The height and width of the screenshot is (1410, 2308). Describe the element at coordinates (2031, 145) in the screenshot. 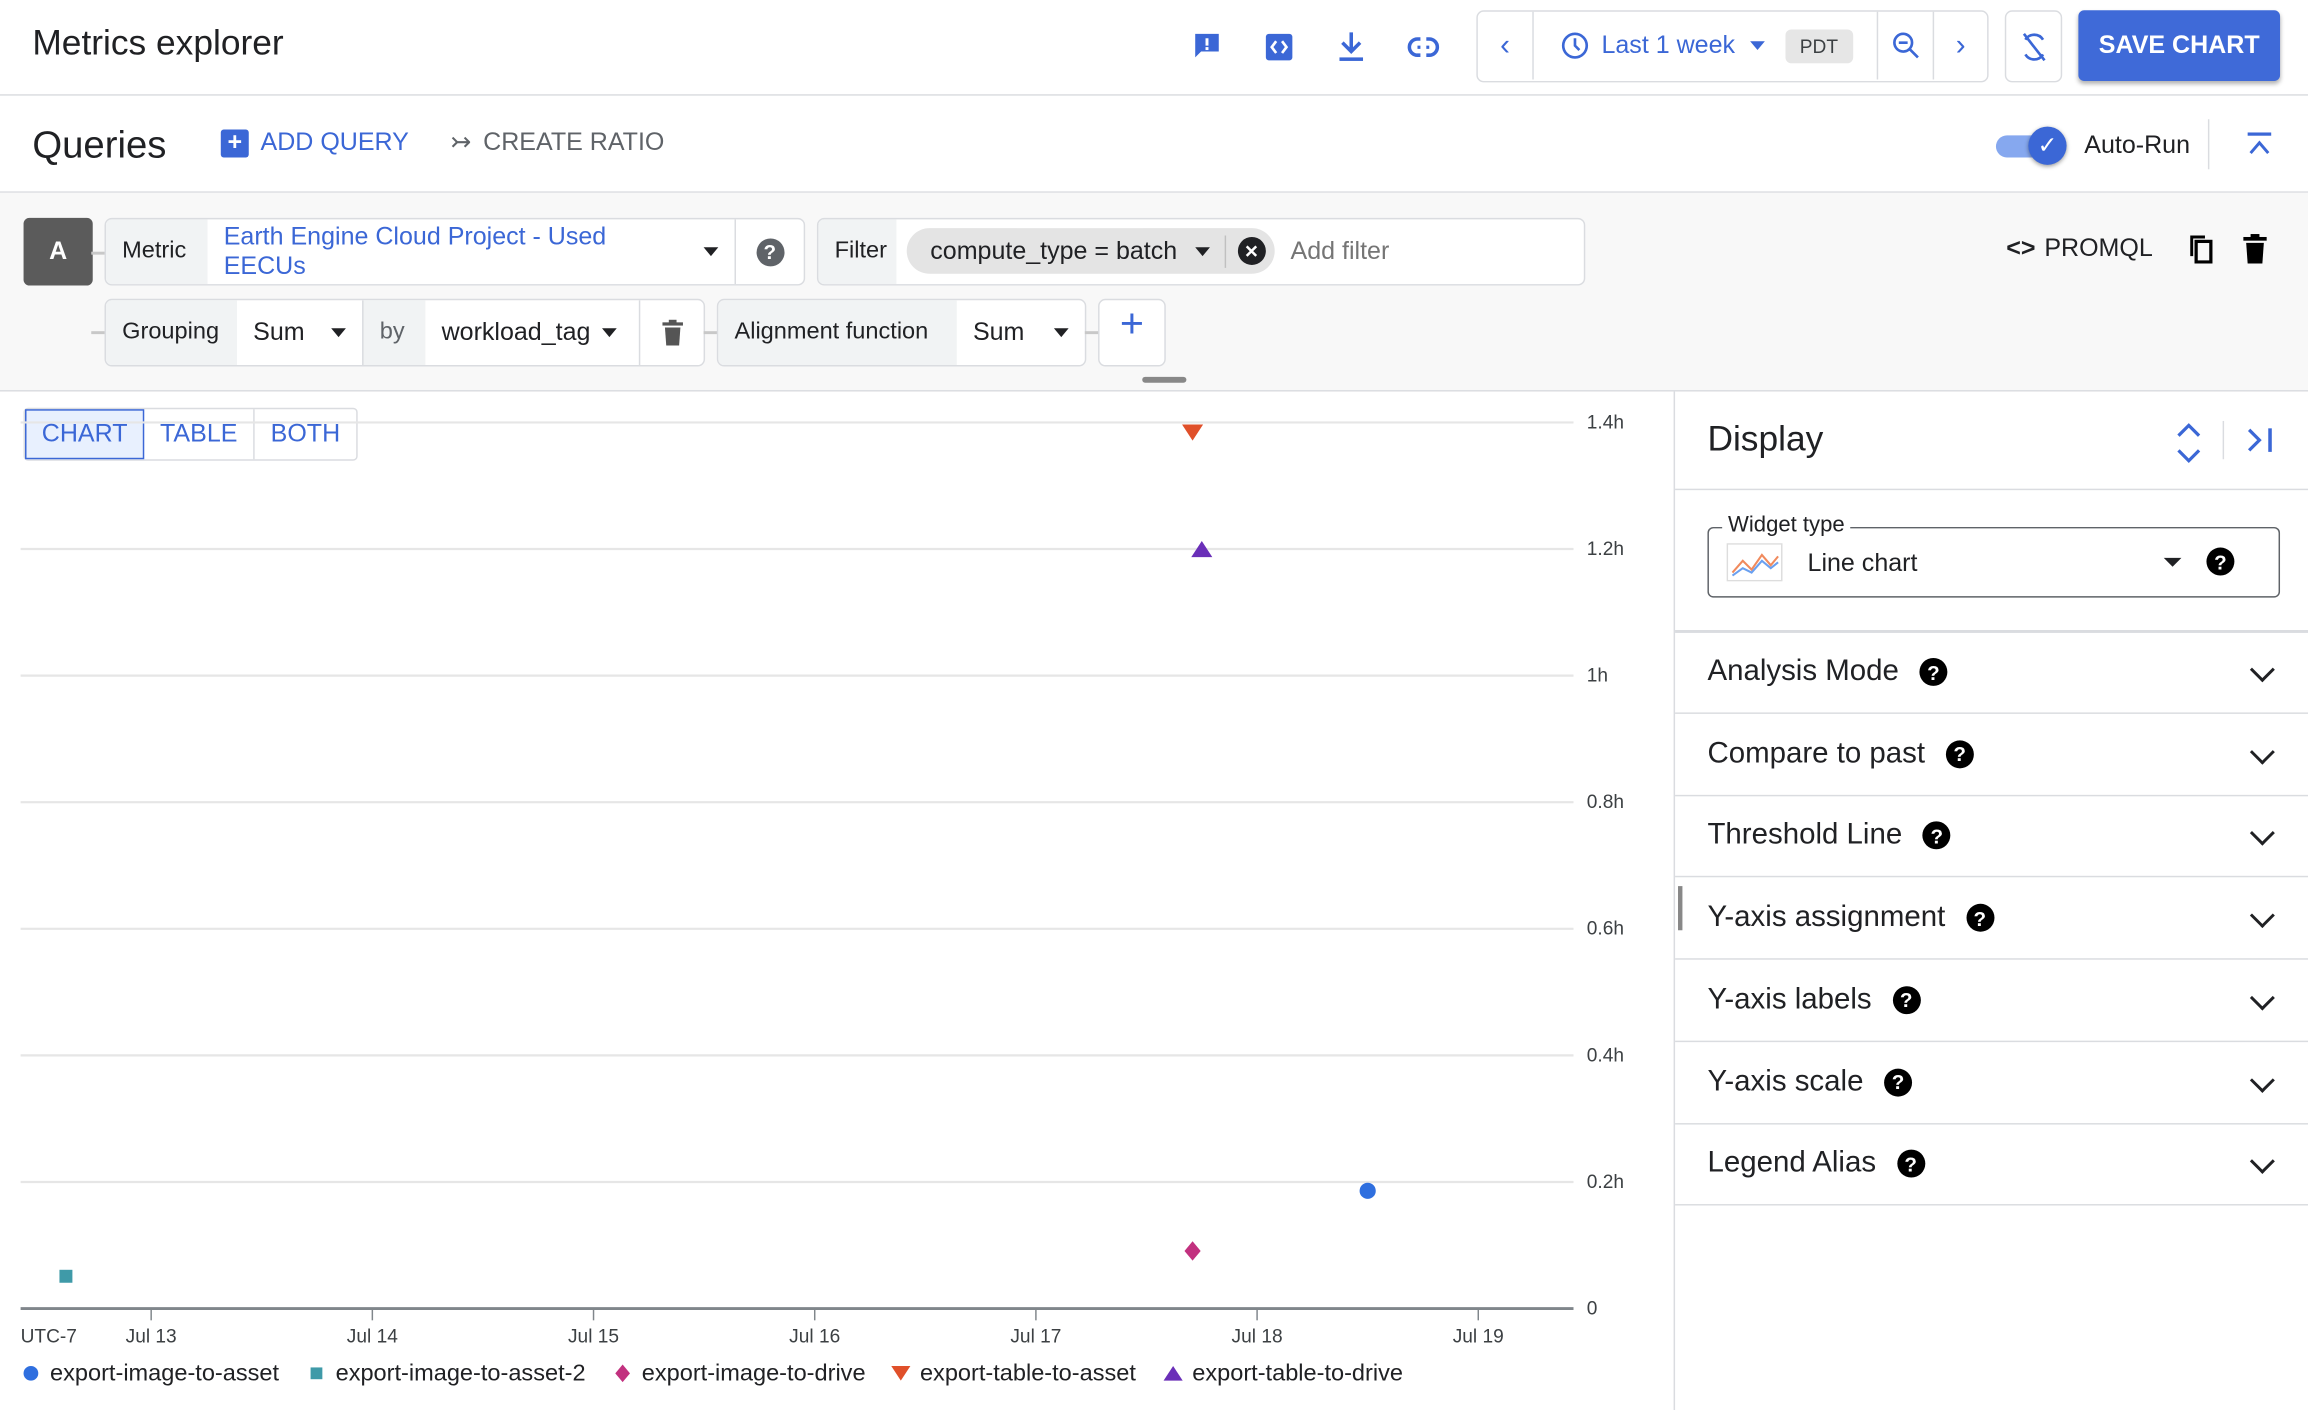

I see `auto-run-toggle: ✓` at that location.